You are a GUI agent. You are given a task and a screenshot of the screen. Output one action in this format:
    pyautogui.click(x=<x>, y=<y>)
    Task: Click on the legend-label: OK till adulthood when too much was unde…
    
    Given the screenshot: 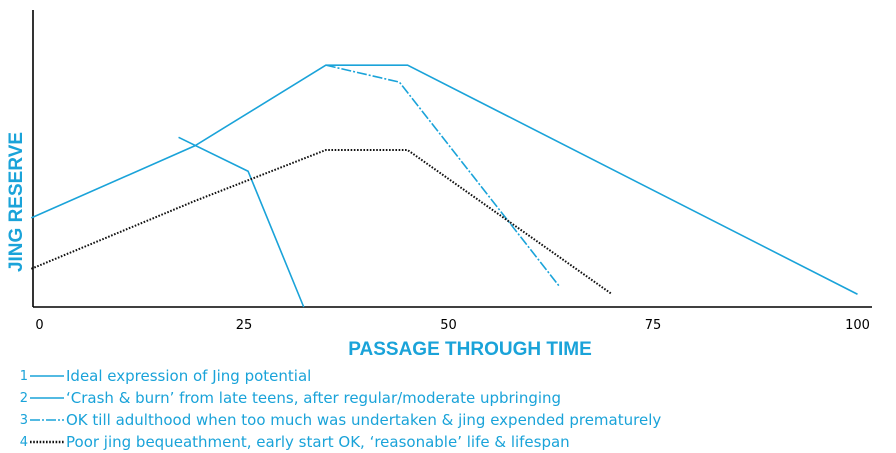 What is the action you would take?
    pyautogui.click(x=364, y=420)
    